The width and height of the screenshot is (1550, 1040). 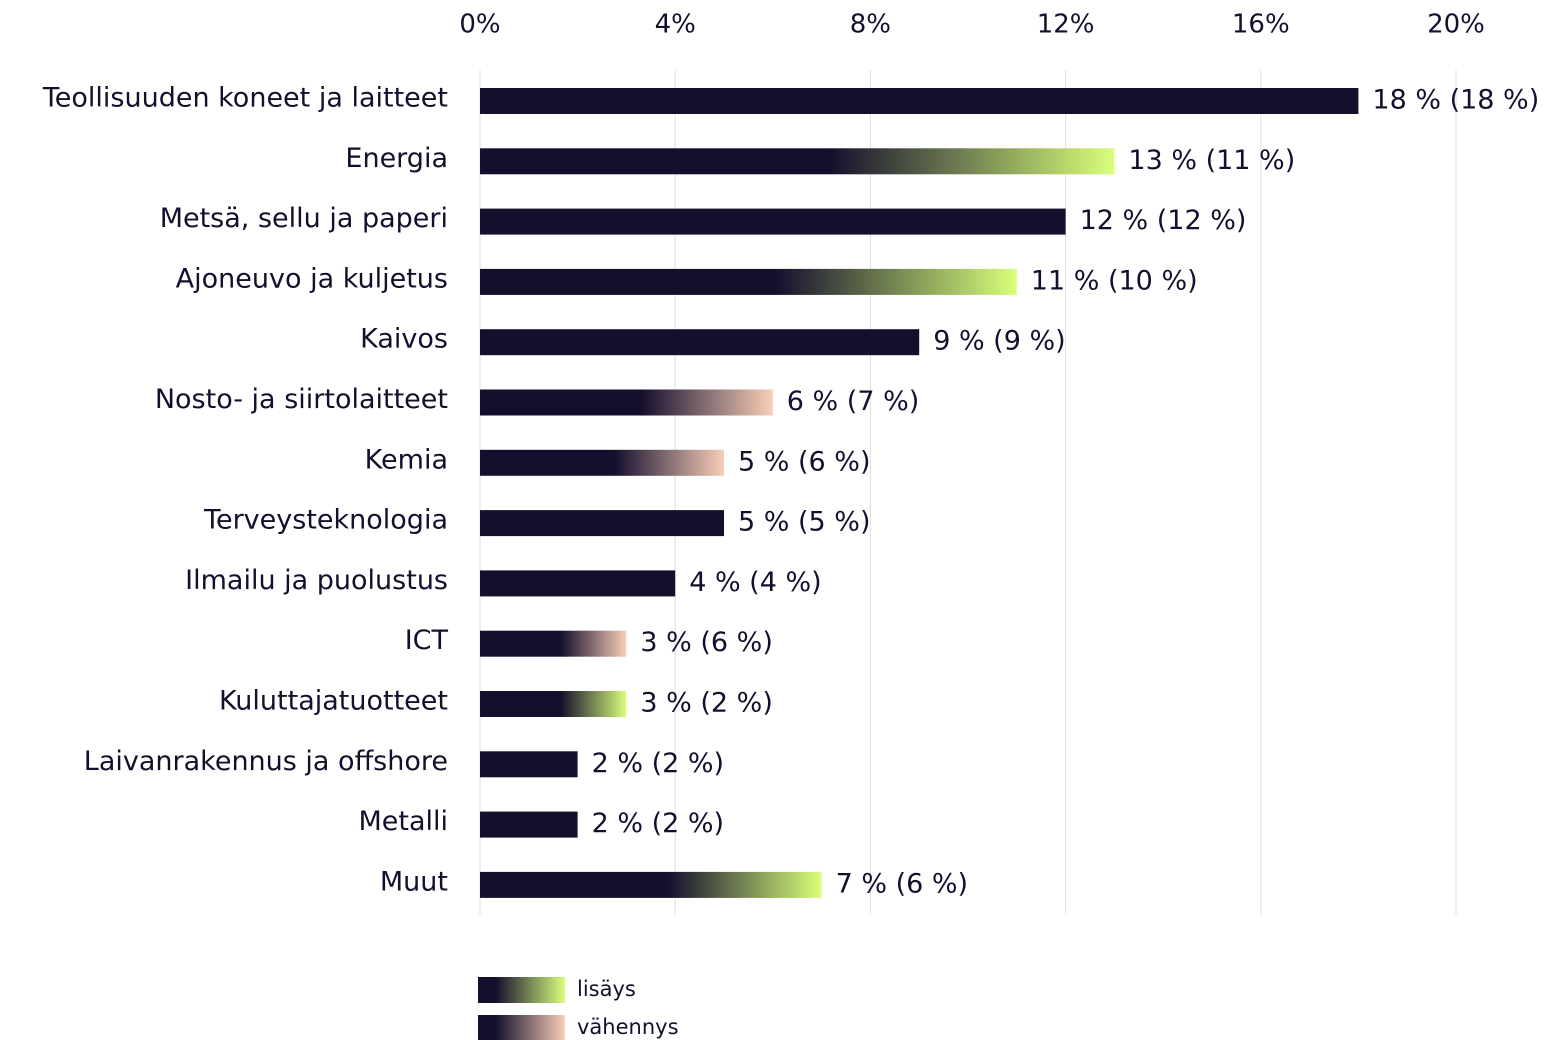 I want to click on category-label: Ajoneuvo ja kuljetus, so click(x=312, y=278).